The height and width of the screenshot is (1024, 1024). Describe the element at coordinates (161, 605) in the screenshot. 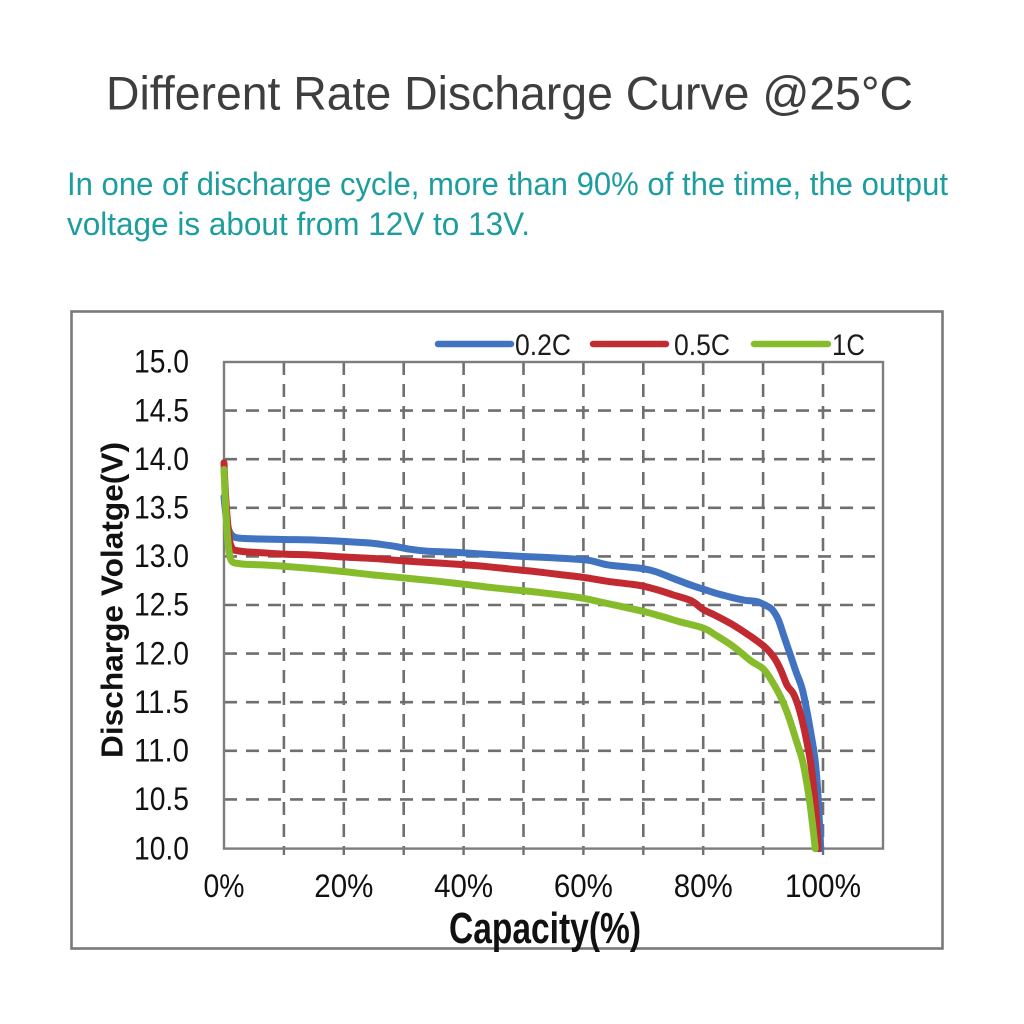

I see `svg-text: 12.5` at that location.